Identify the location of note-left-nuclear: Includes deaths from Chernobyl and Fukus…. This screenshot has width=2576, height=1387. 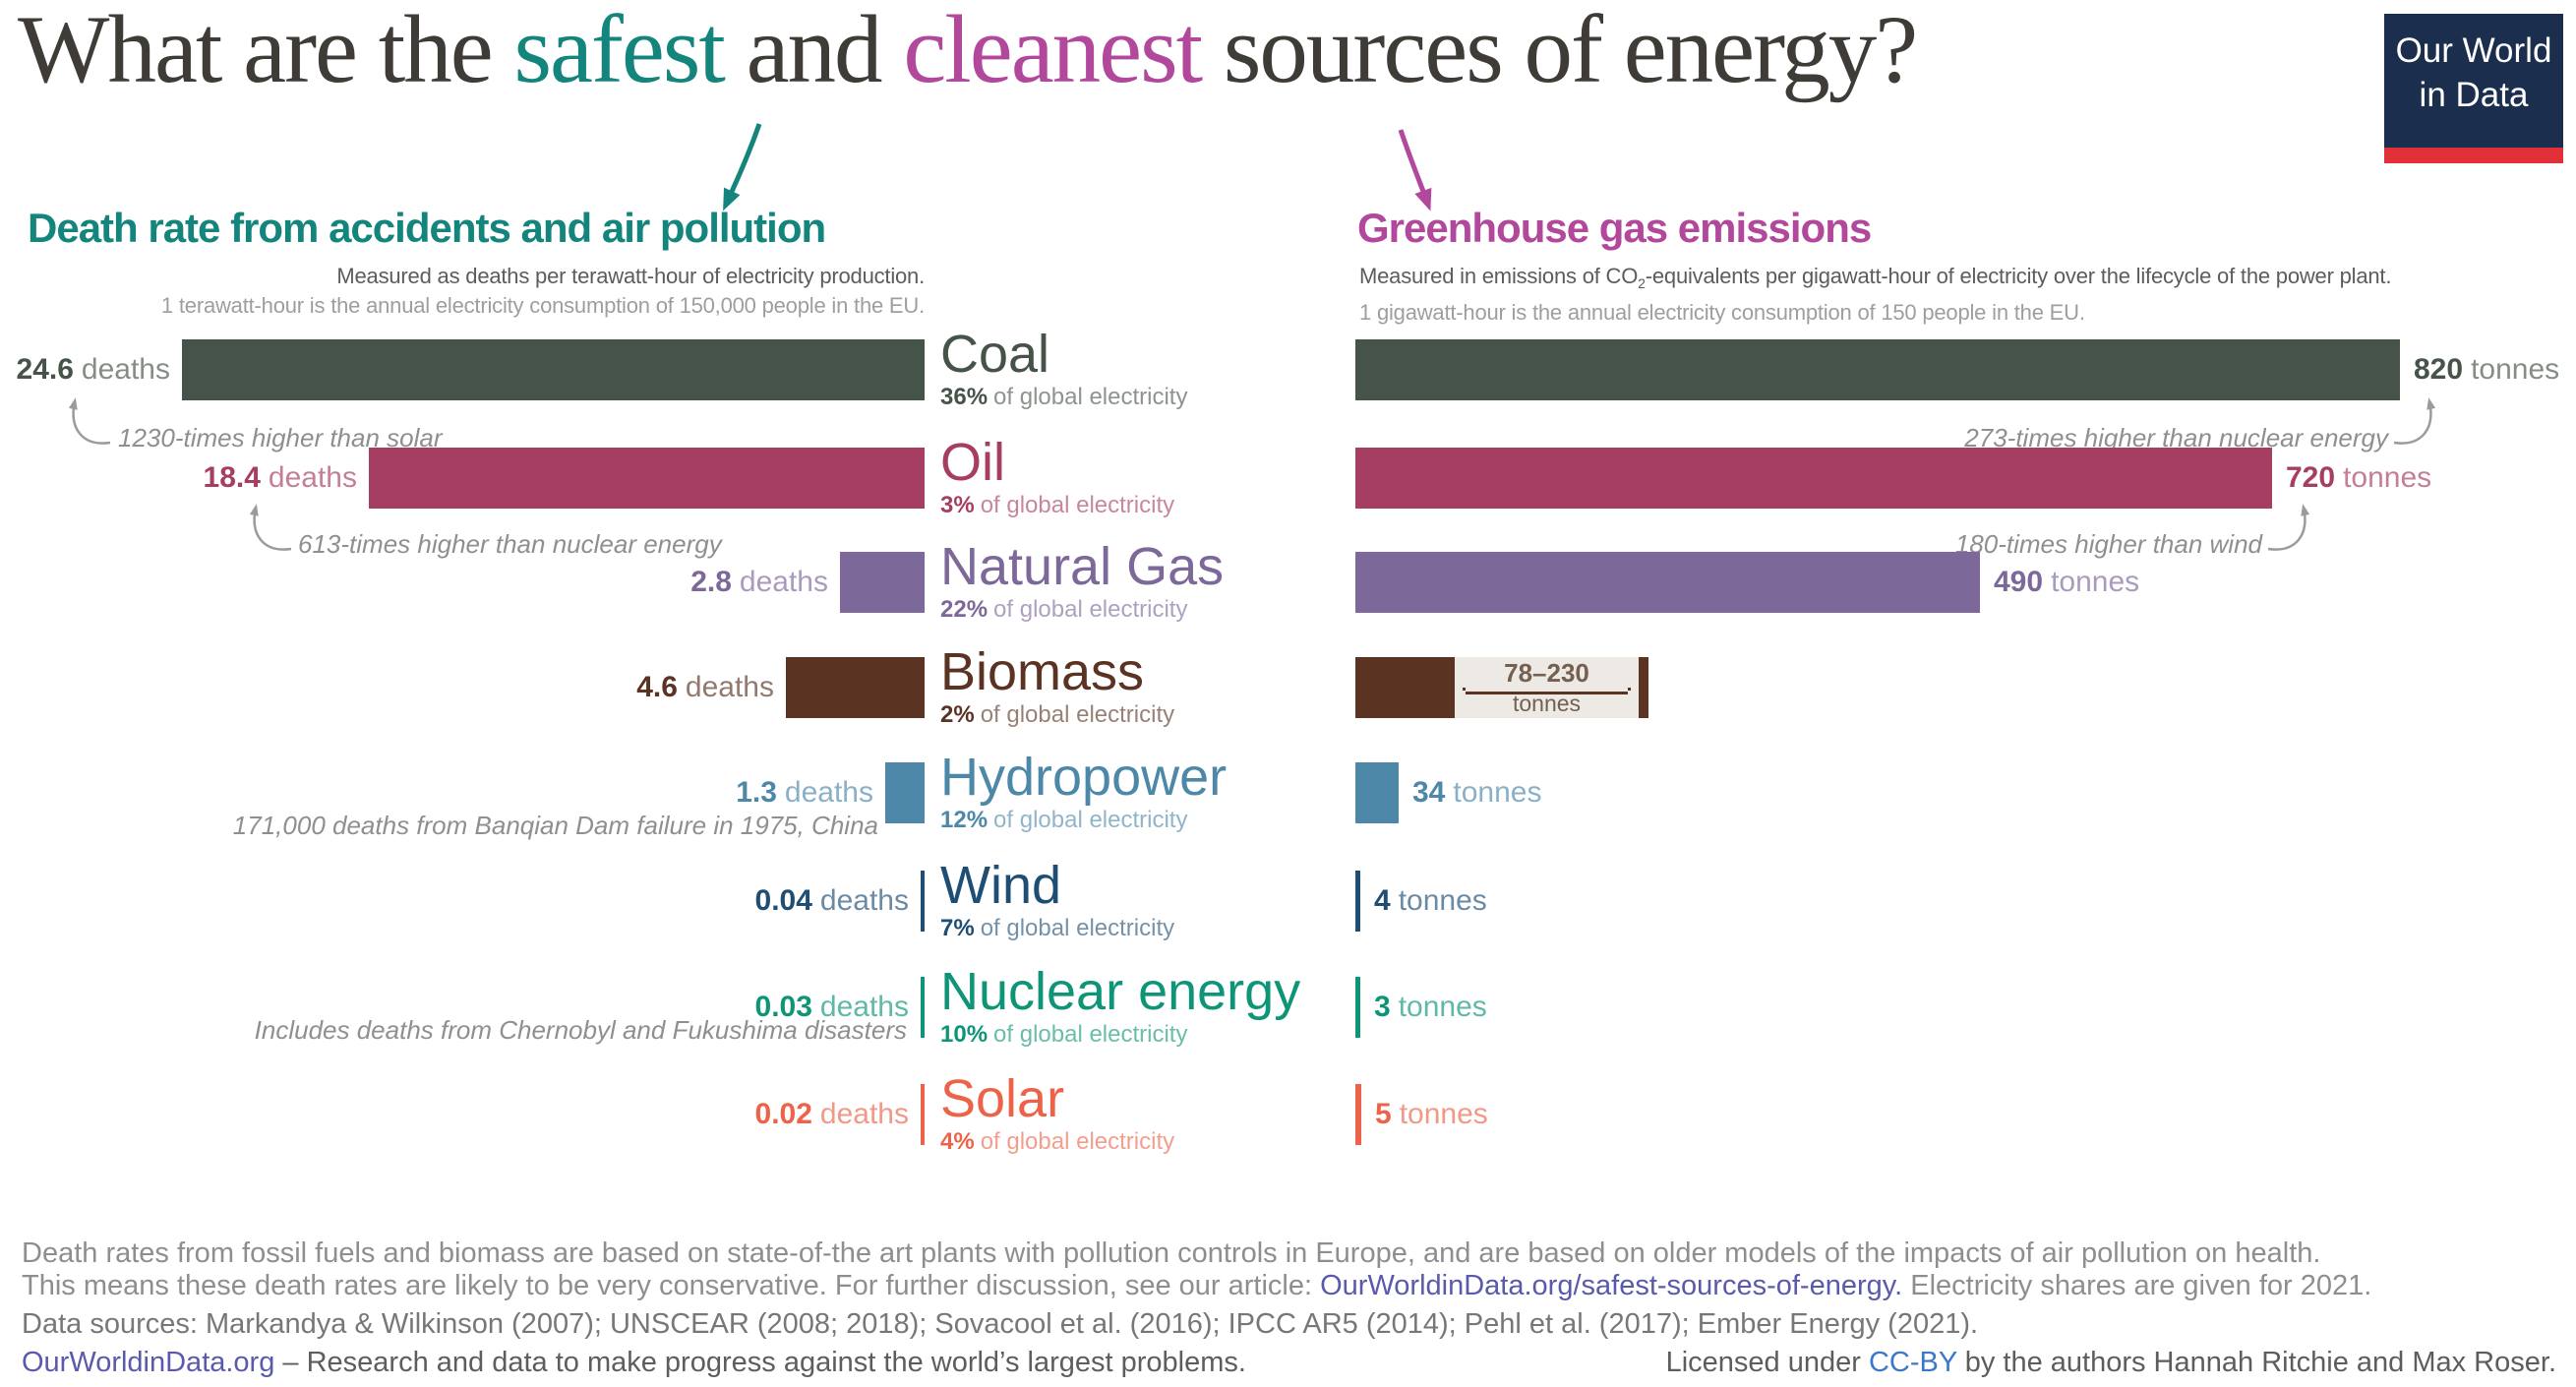
(580, 1030).